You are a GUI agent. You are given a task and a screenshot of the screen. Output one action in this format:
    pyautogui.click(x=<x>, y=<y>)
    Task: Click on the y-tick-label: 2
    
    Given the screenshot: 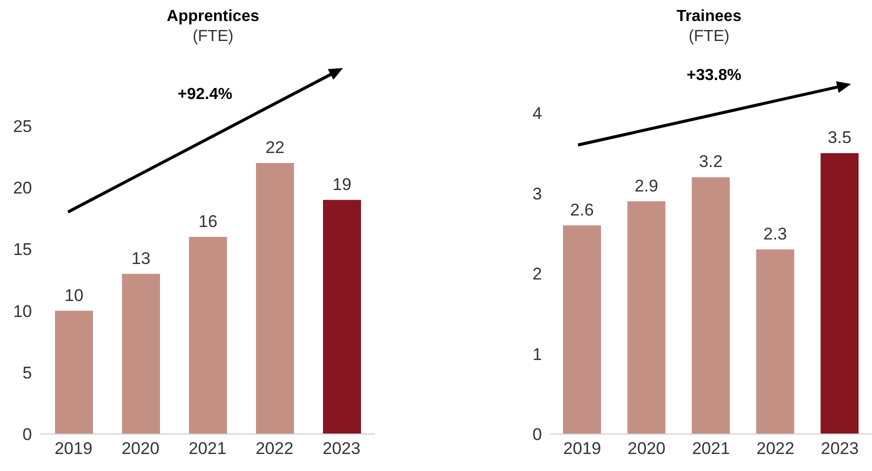 What is the action you would take?
    pyautogui.click(x=537, y=274)
    